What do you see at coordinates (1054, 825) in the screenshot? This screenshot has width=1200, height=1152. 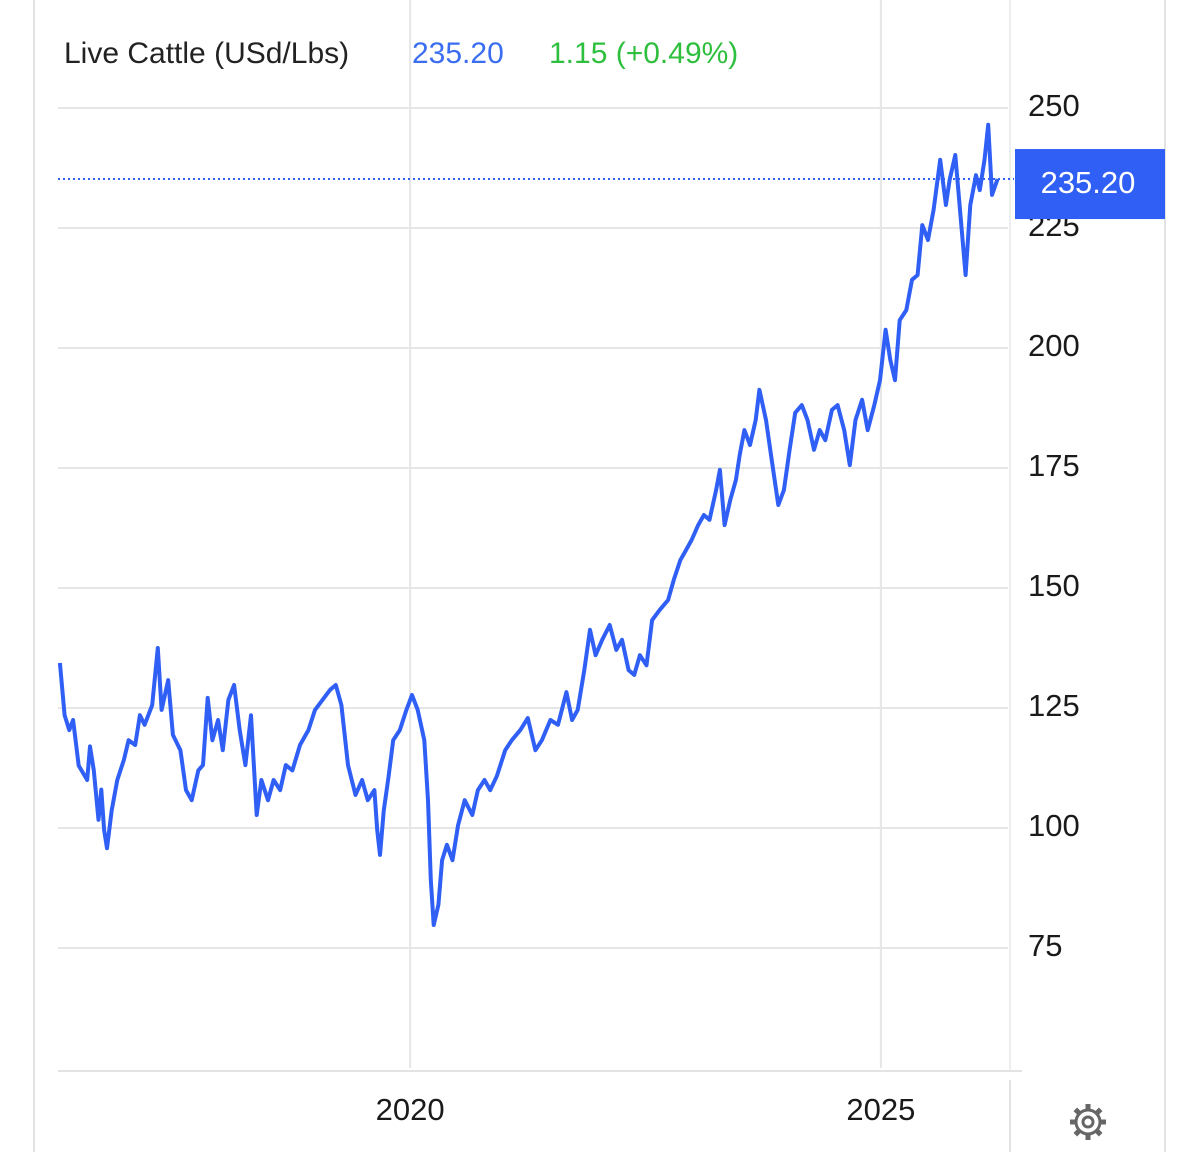 I see `y-tick-label: 100` at bounding box center [1054, 825].